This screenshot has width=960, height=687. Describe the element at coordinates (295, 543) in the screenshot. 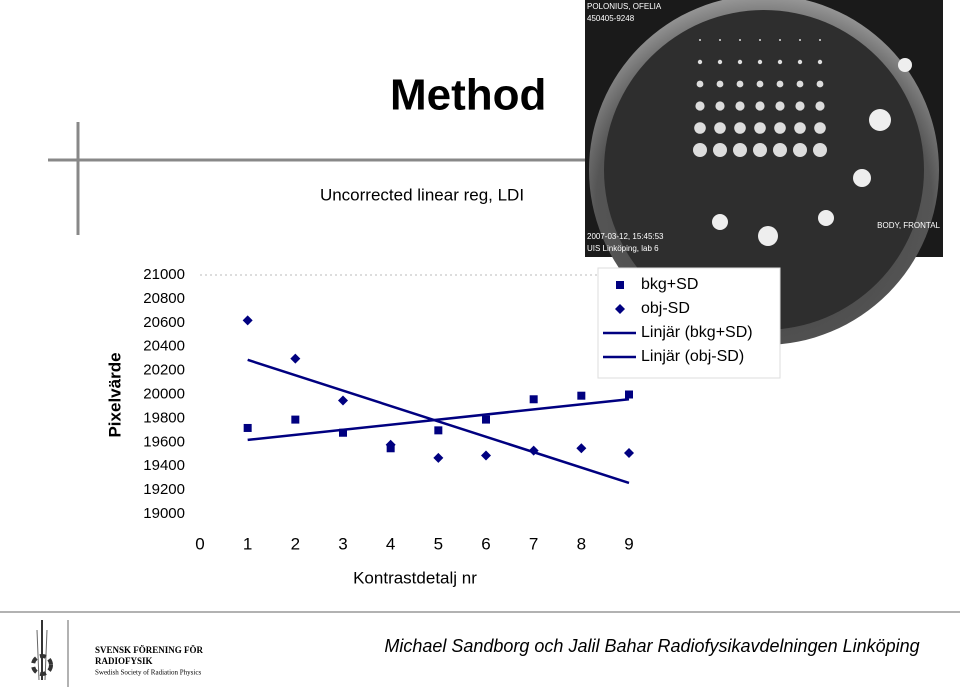

I see `x-tick-label: 2` at that location.